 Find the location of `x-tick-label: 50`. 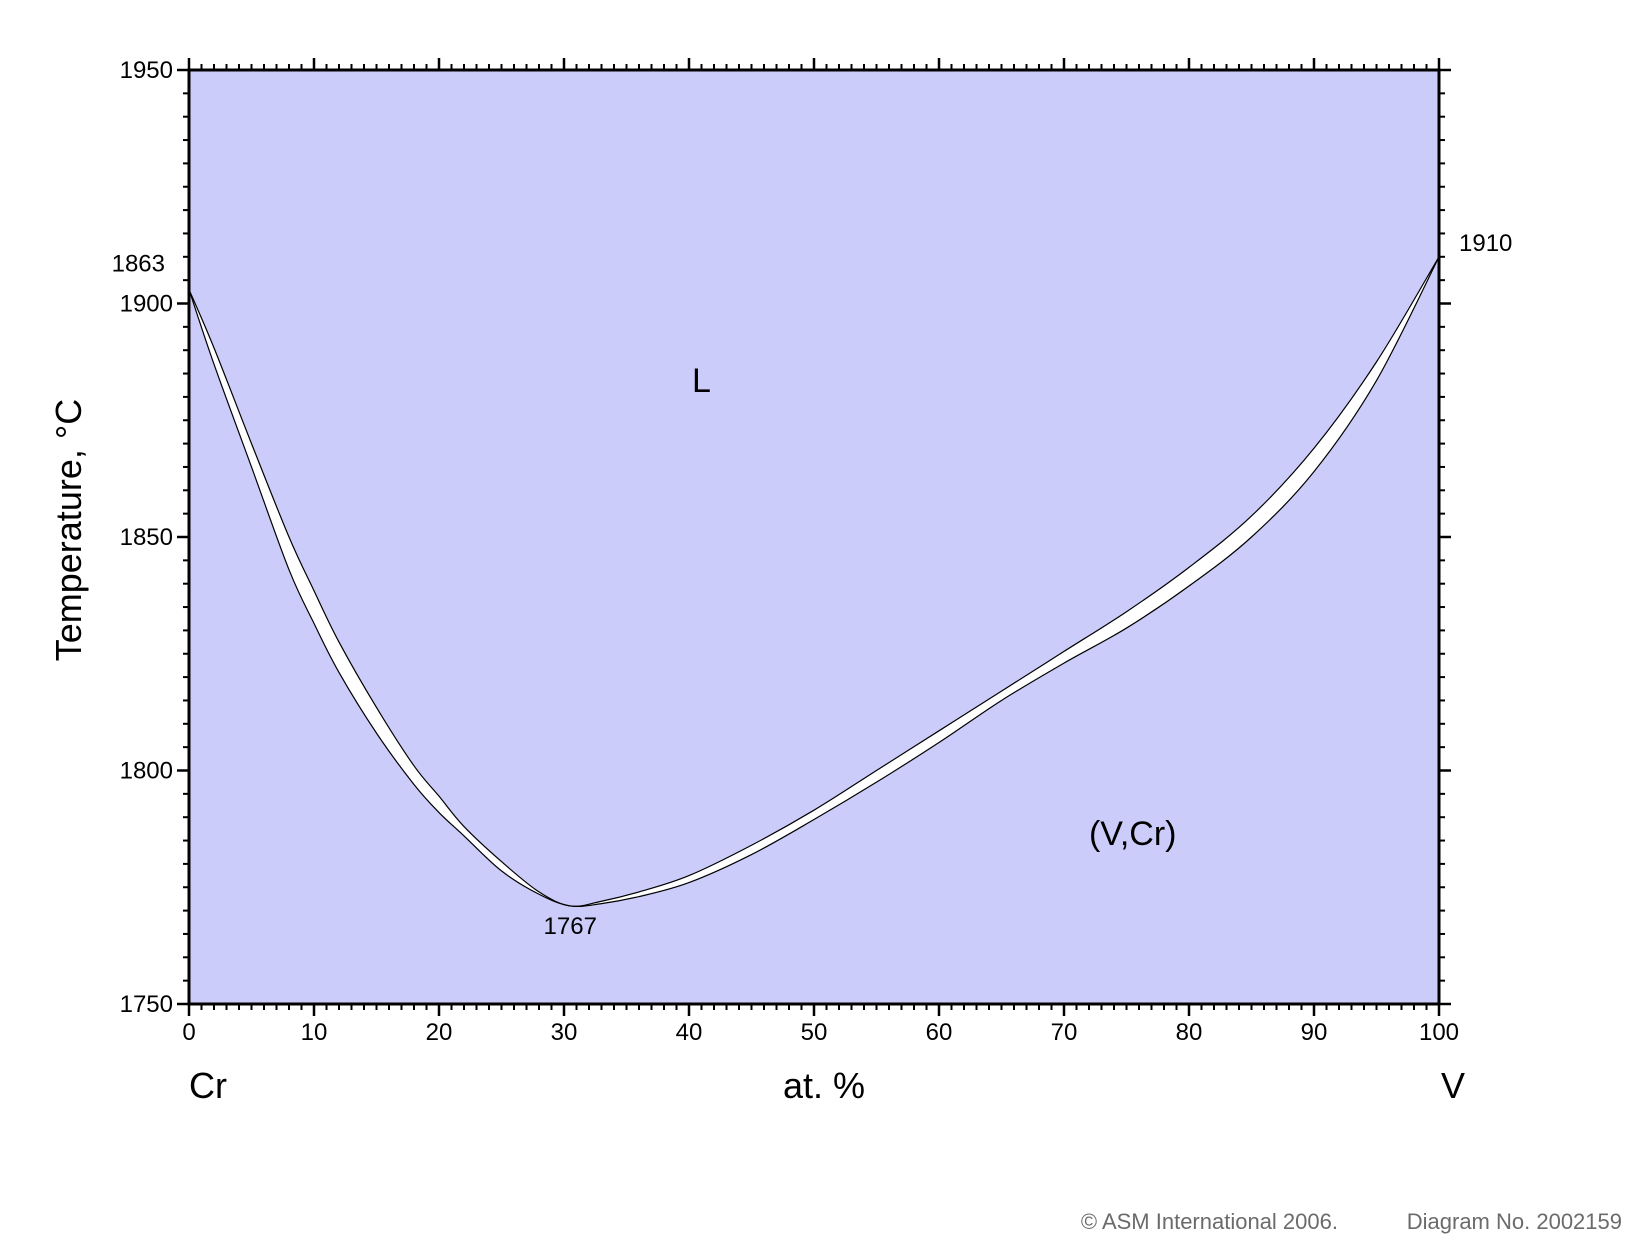

x-tick-label: 50 is located at coordinates (814, 1032).